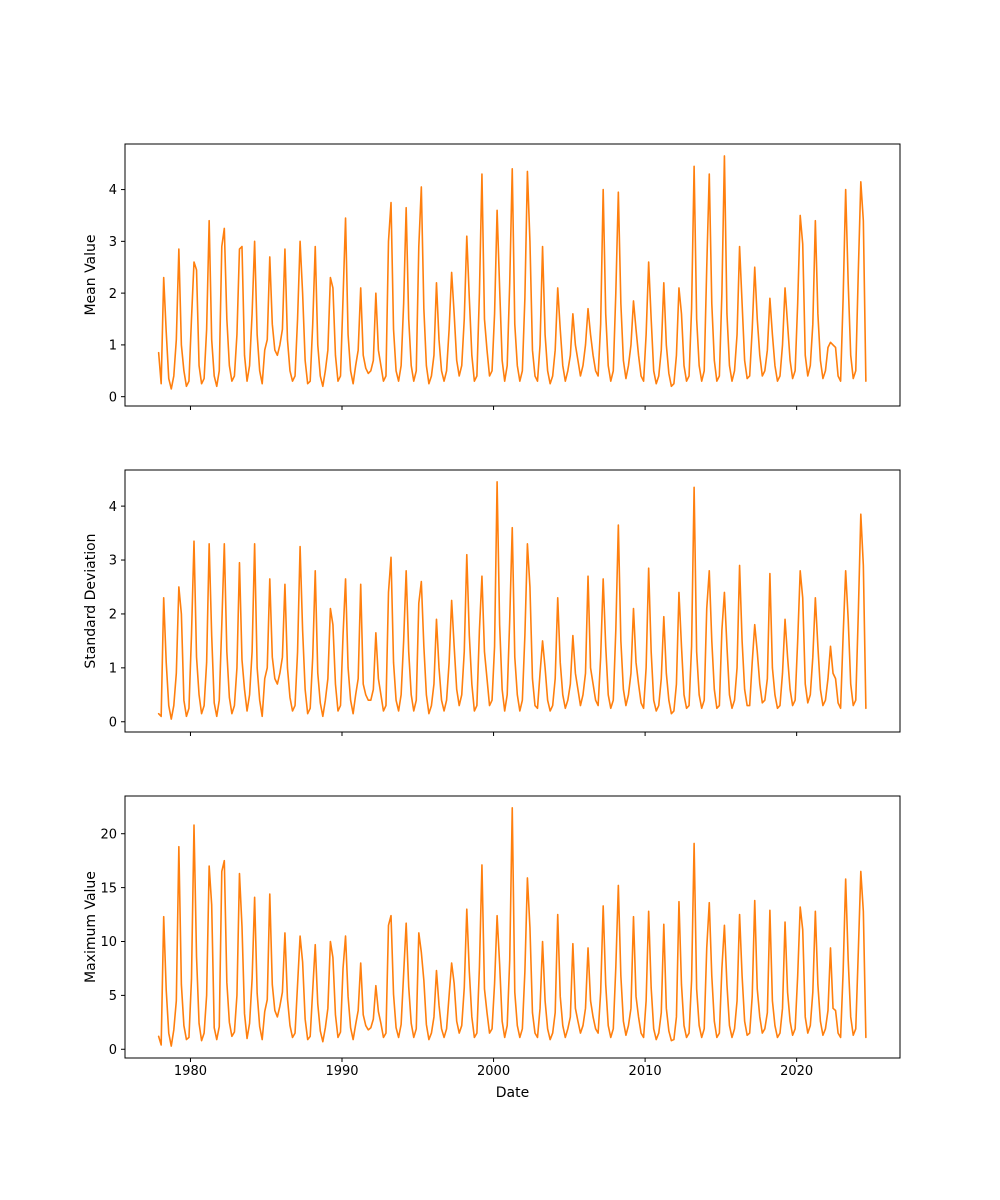 The image size is (1000, 1200). What do you see at coordinates (91, 927) in the screenshot?
I see `y-axis-label: Maximum Value` at bounding box center [91, 927].